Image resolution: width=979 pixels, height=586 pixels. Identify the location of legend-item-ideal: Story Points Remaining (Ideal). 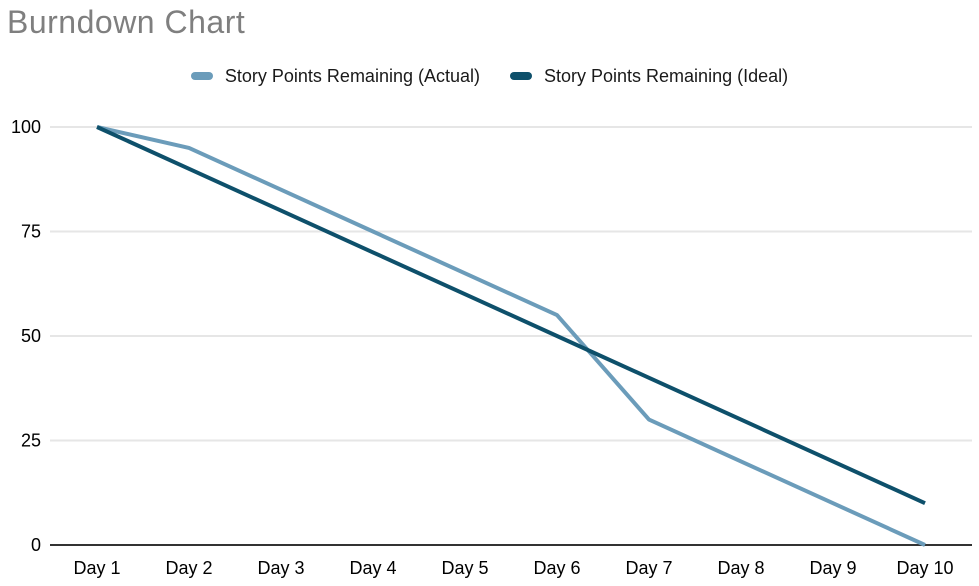
(649, 76).